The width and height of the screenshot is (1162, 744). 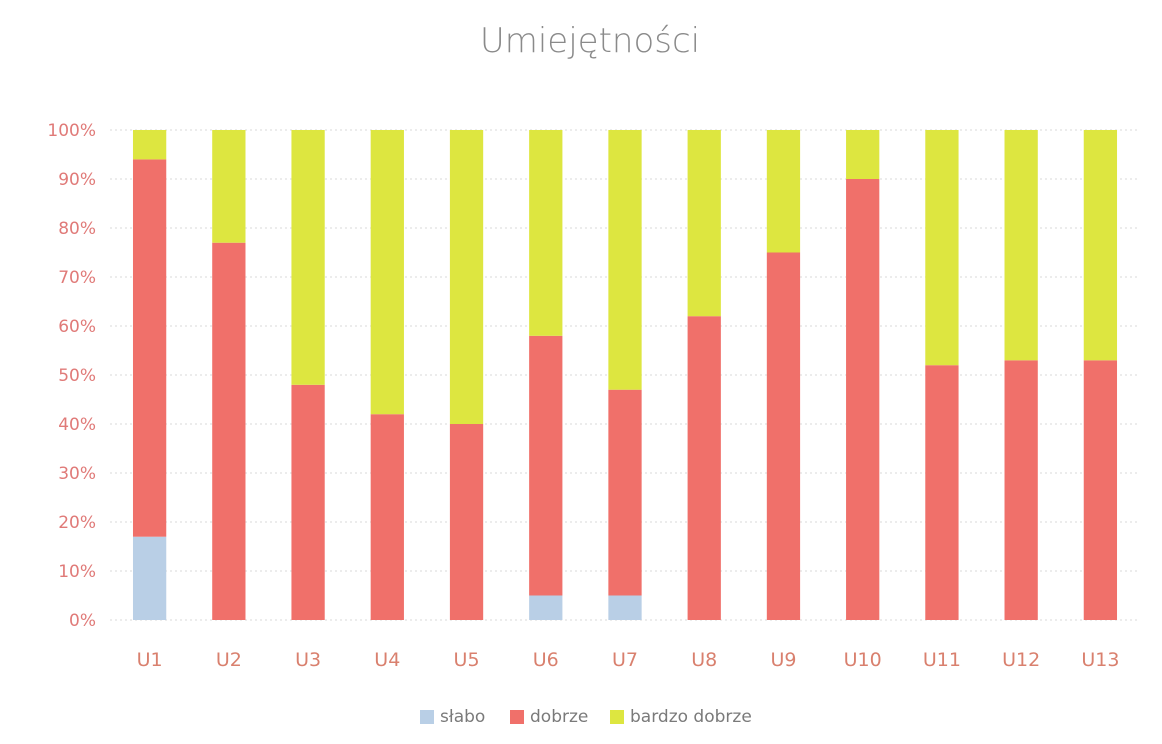 What do you see at coordinates (229, 660) in the screenshot?
I see `x-category-label: U2` at bounding box center [229, 660].